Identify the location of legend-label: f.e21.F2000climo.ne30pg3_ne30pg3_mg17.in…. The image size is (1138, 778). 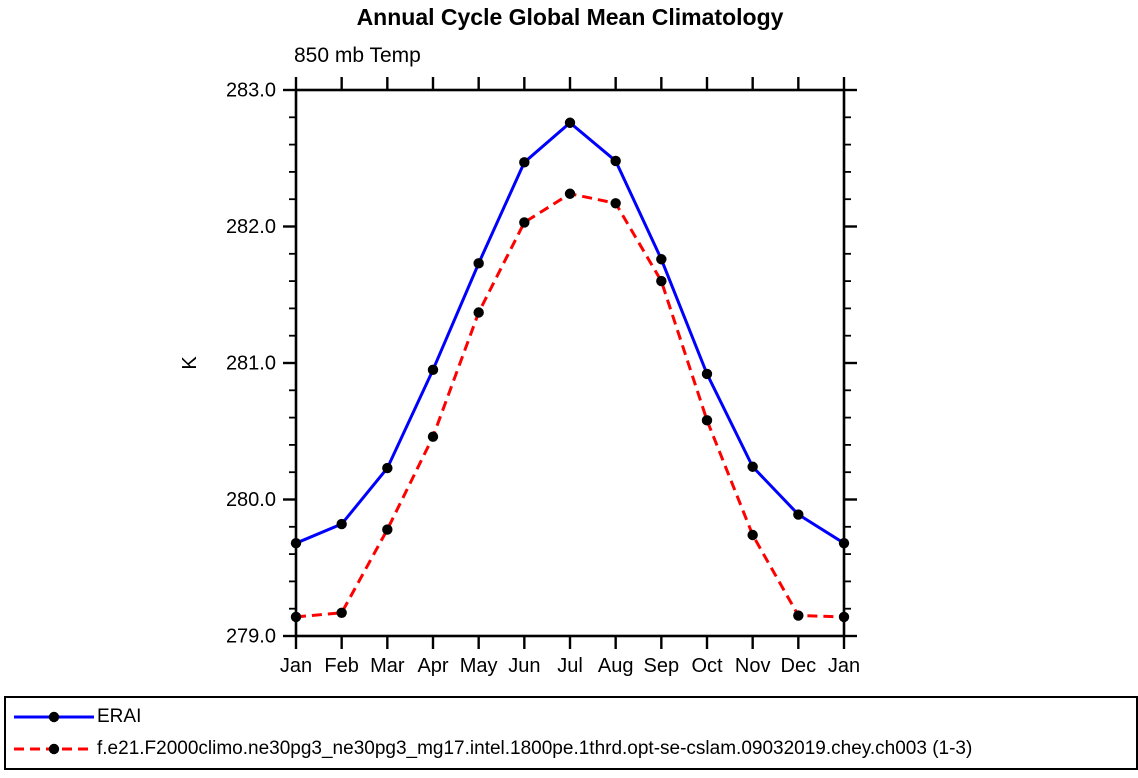
(535, 748).